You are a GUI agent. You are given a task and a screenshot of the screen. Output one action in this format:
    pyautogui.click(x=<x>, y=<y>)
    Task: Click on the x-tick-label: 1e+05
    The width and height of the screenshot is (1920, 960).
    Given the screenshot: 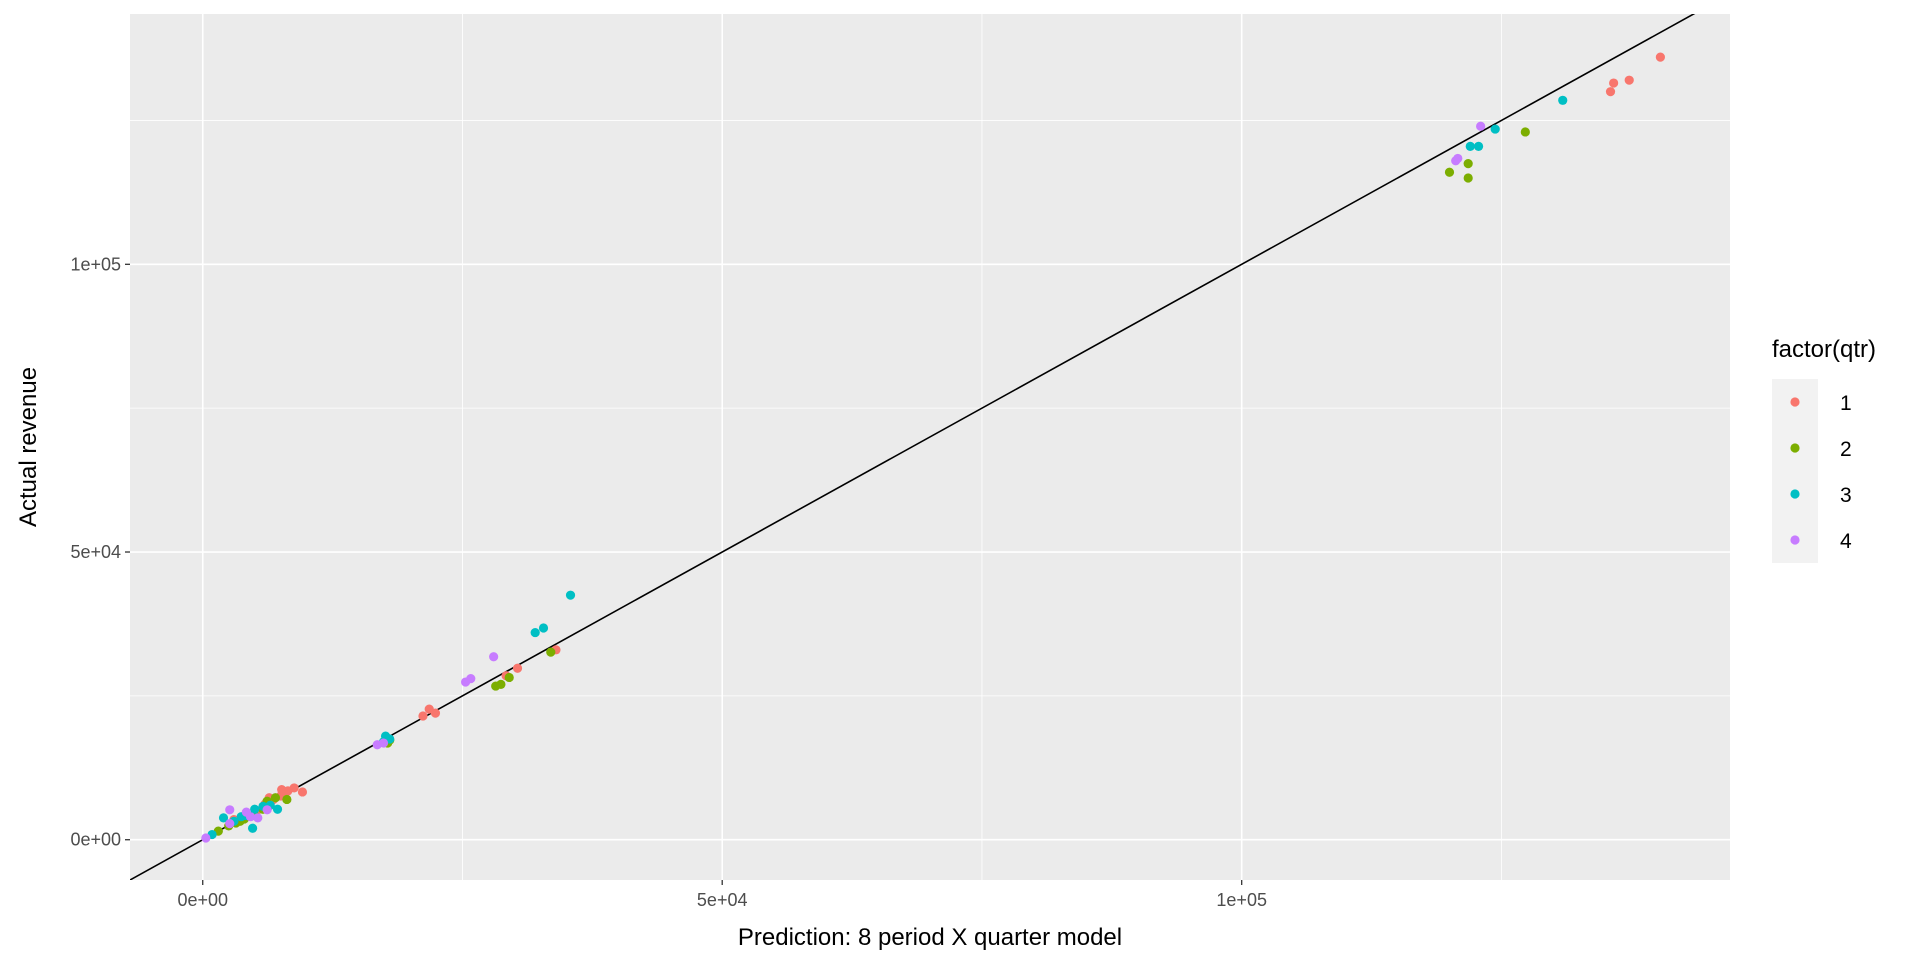 What is the action you would take?
    pyautogui.click(x=1241, y=900)
    